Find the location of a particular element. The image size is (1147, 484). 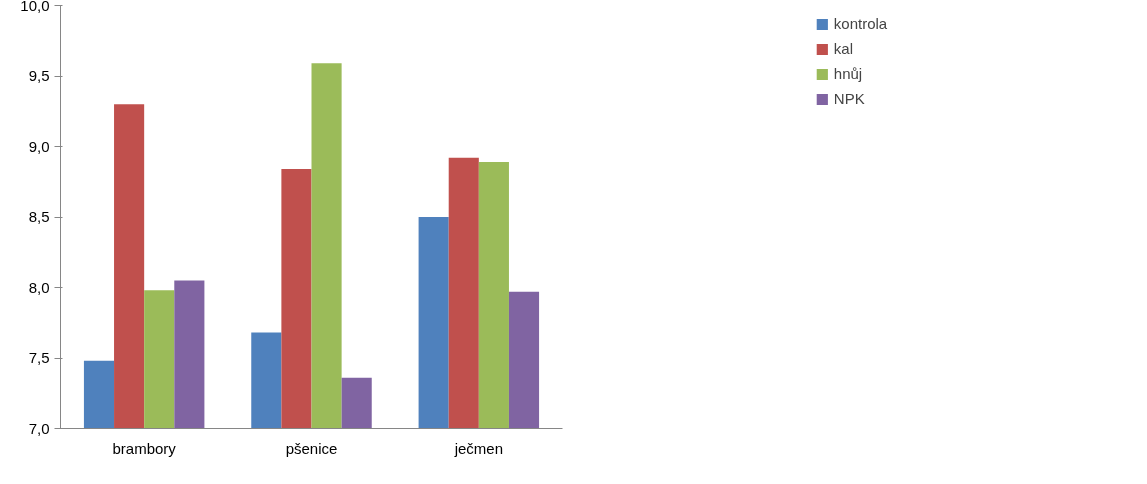

legend-label: kal is located at coordinates (843, 48).